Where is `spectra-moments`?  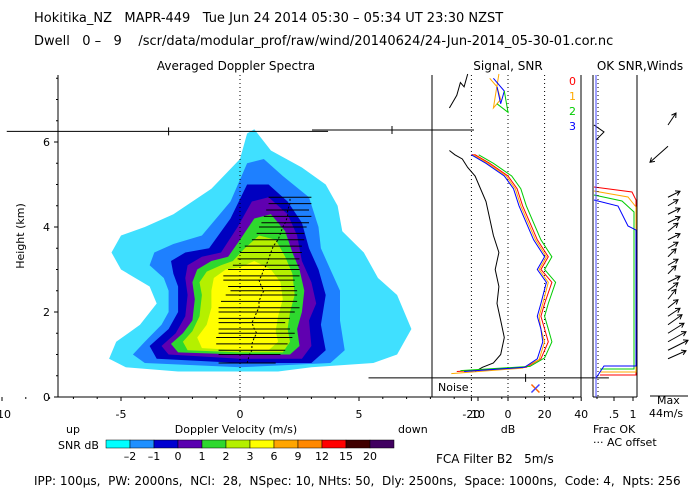 spectra-moments is located at coordinates (264, 280).